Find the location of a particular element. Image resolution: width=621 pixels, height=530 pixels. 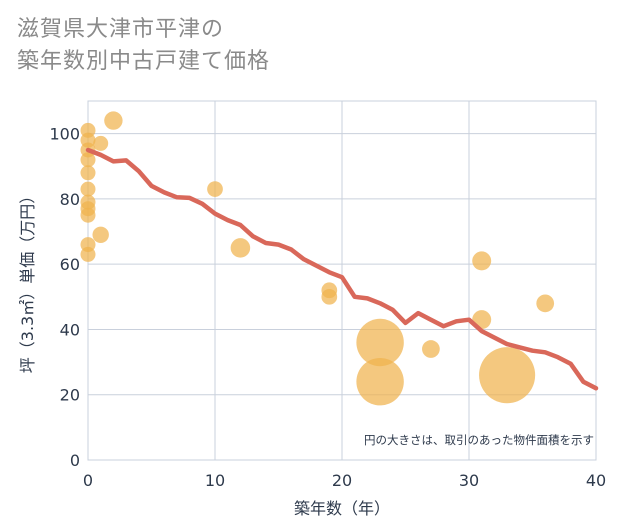

x-axis-label: 築年数（年） is located at coordinates (342, 508).